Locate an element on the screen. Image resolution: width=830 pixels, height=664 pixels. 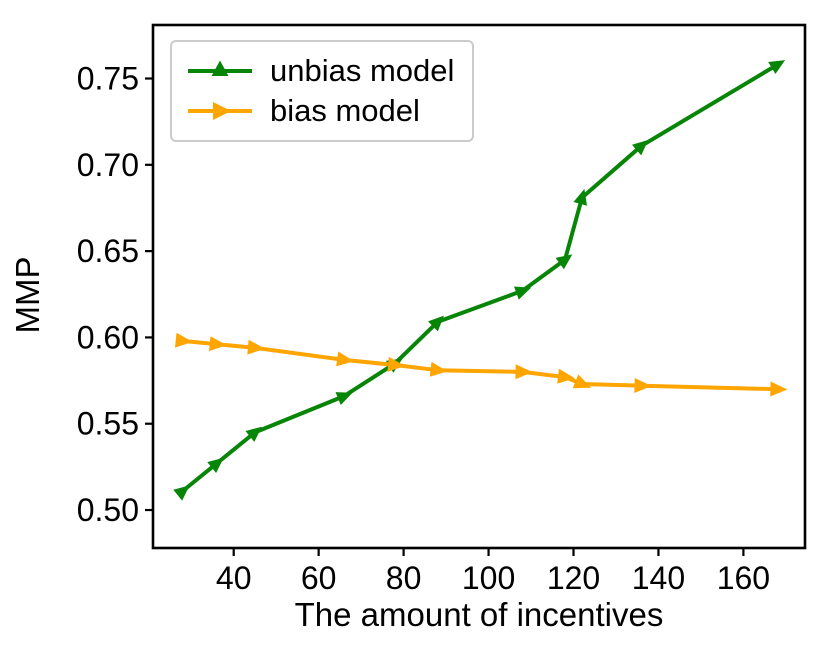
x-tick-label: 80 is located at coordinates (404, 578).